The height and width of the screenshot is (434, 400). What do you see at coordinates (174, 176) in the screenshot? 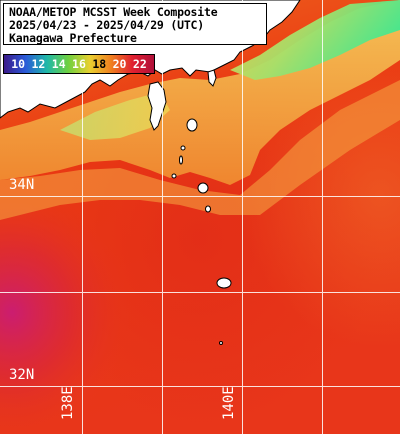
I see `shikinejima` at bounding box center [174, 176].